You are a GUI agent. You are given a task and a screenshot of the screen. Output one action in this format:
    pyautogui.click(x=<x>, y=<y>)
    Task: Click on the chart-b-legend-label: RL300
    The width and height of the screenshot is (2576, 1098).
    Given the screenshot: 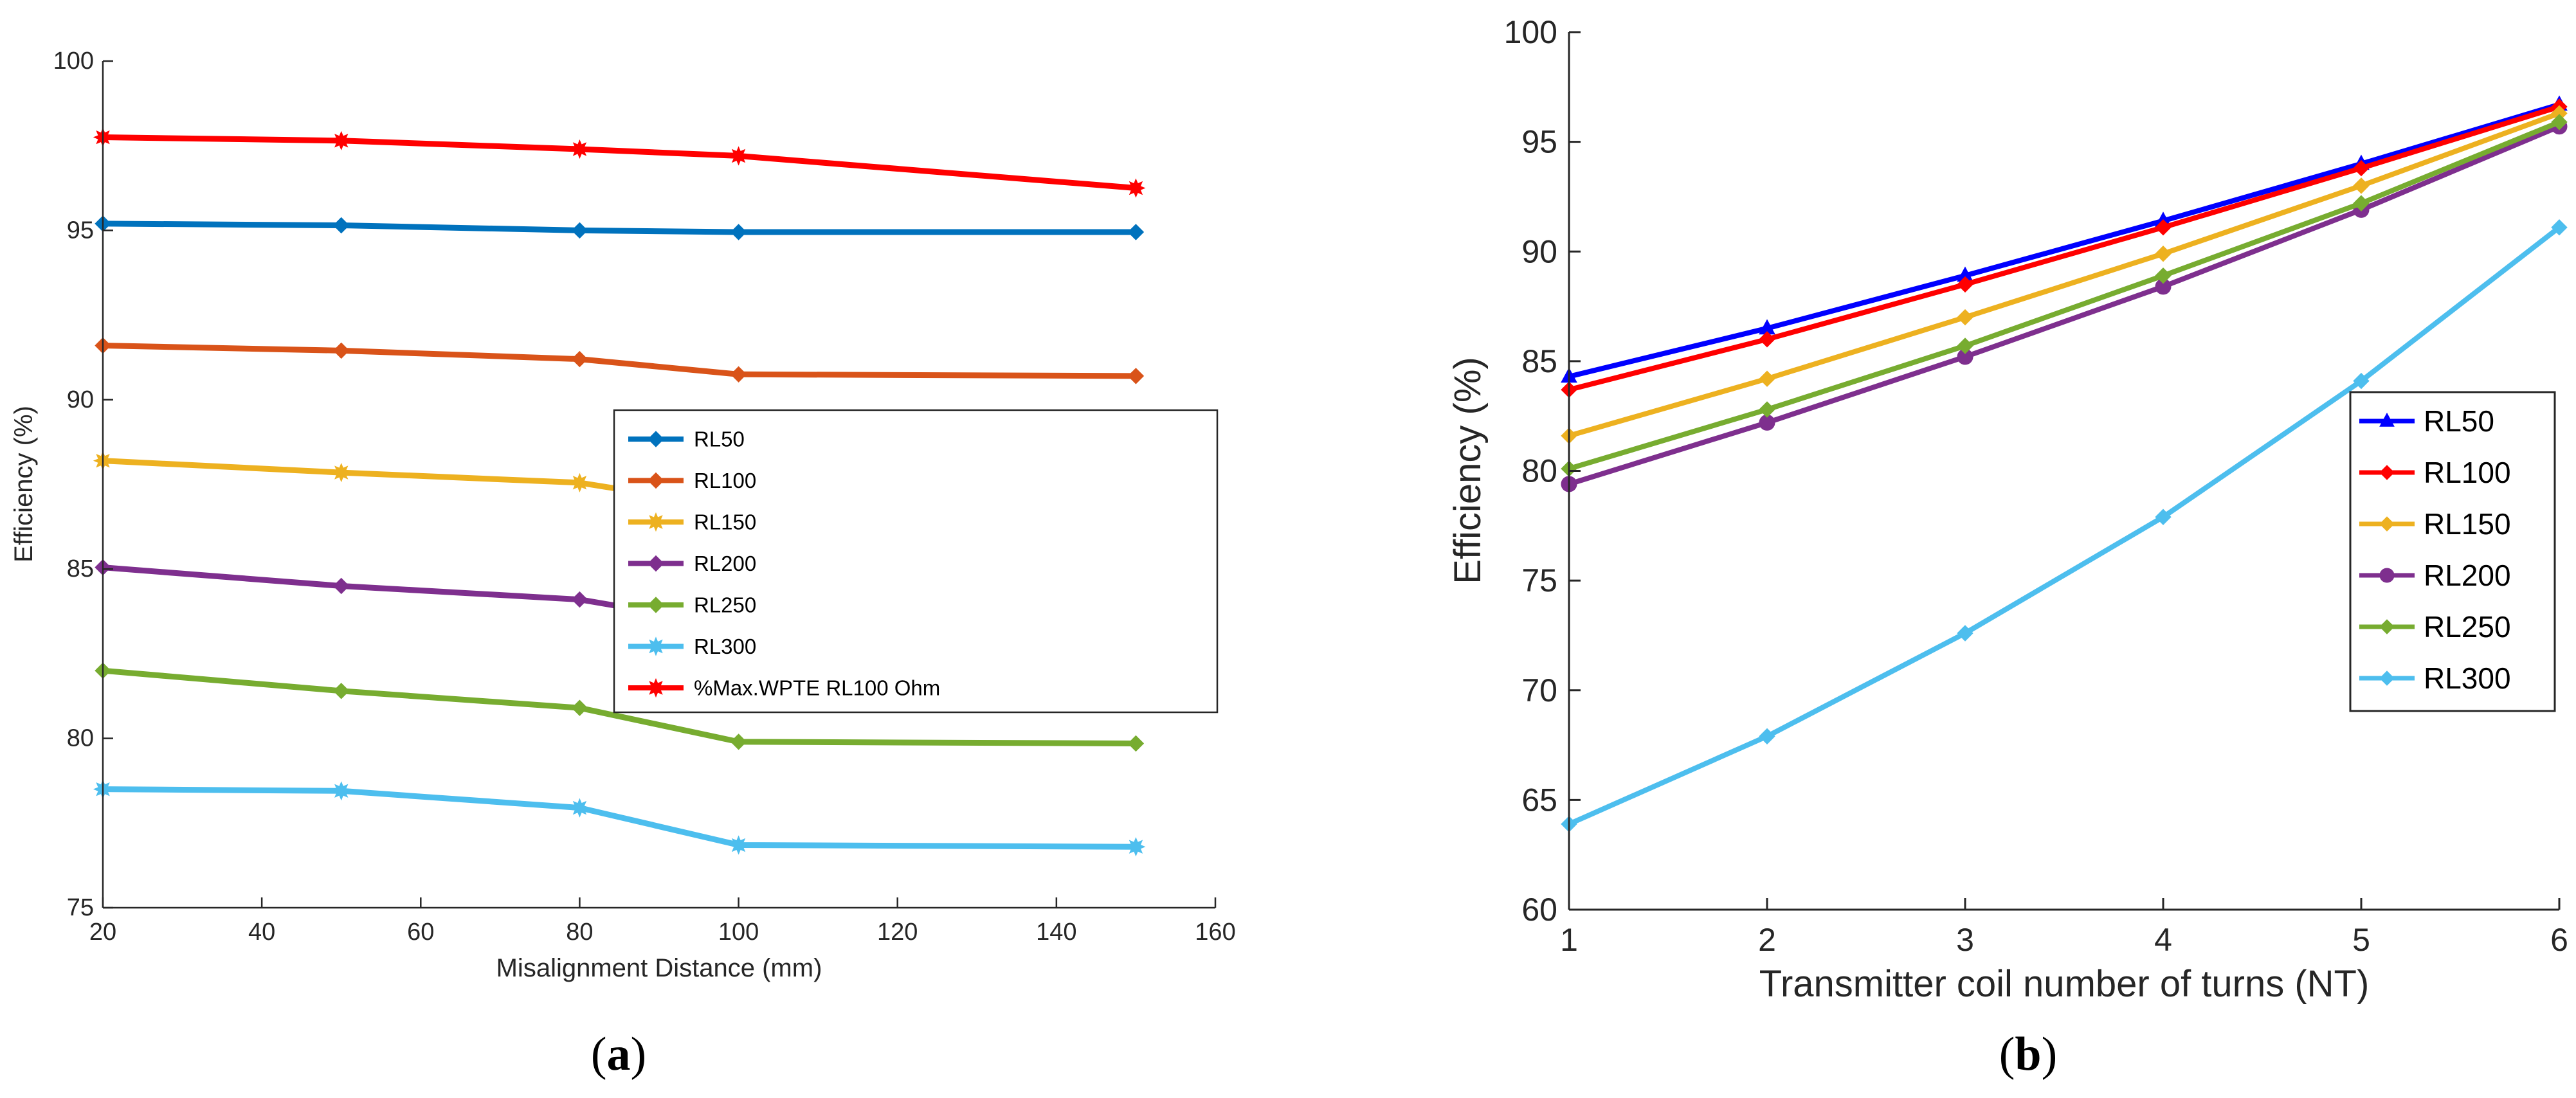 What is the action you would take?
    pyautogui.click(x=2467, y=679)
    